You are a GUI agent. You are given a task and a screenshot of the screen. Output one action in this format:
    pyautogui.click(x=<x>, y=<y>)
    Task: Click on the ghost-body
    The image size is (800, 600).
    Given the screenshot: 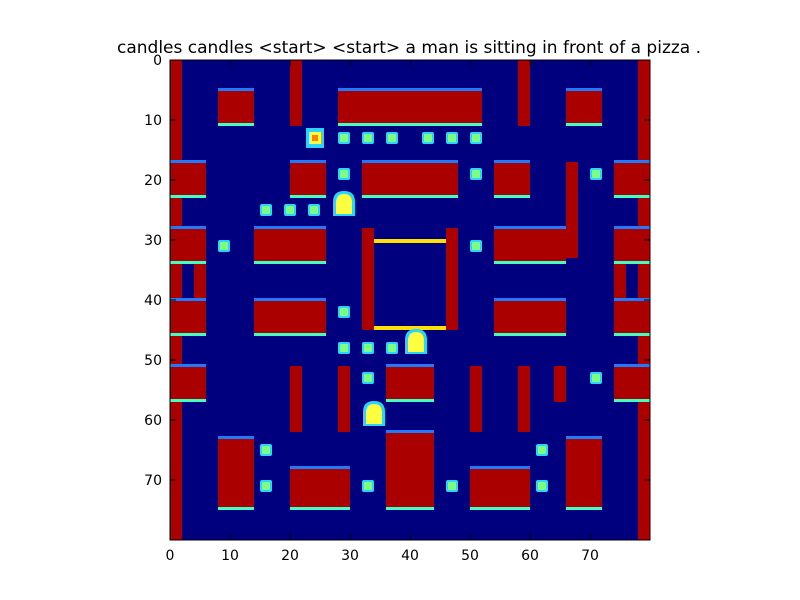 What is the action you would take?
    pyautogui.click(x=416, y=342)
    